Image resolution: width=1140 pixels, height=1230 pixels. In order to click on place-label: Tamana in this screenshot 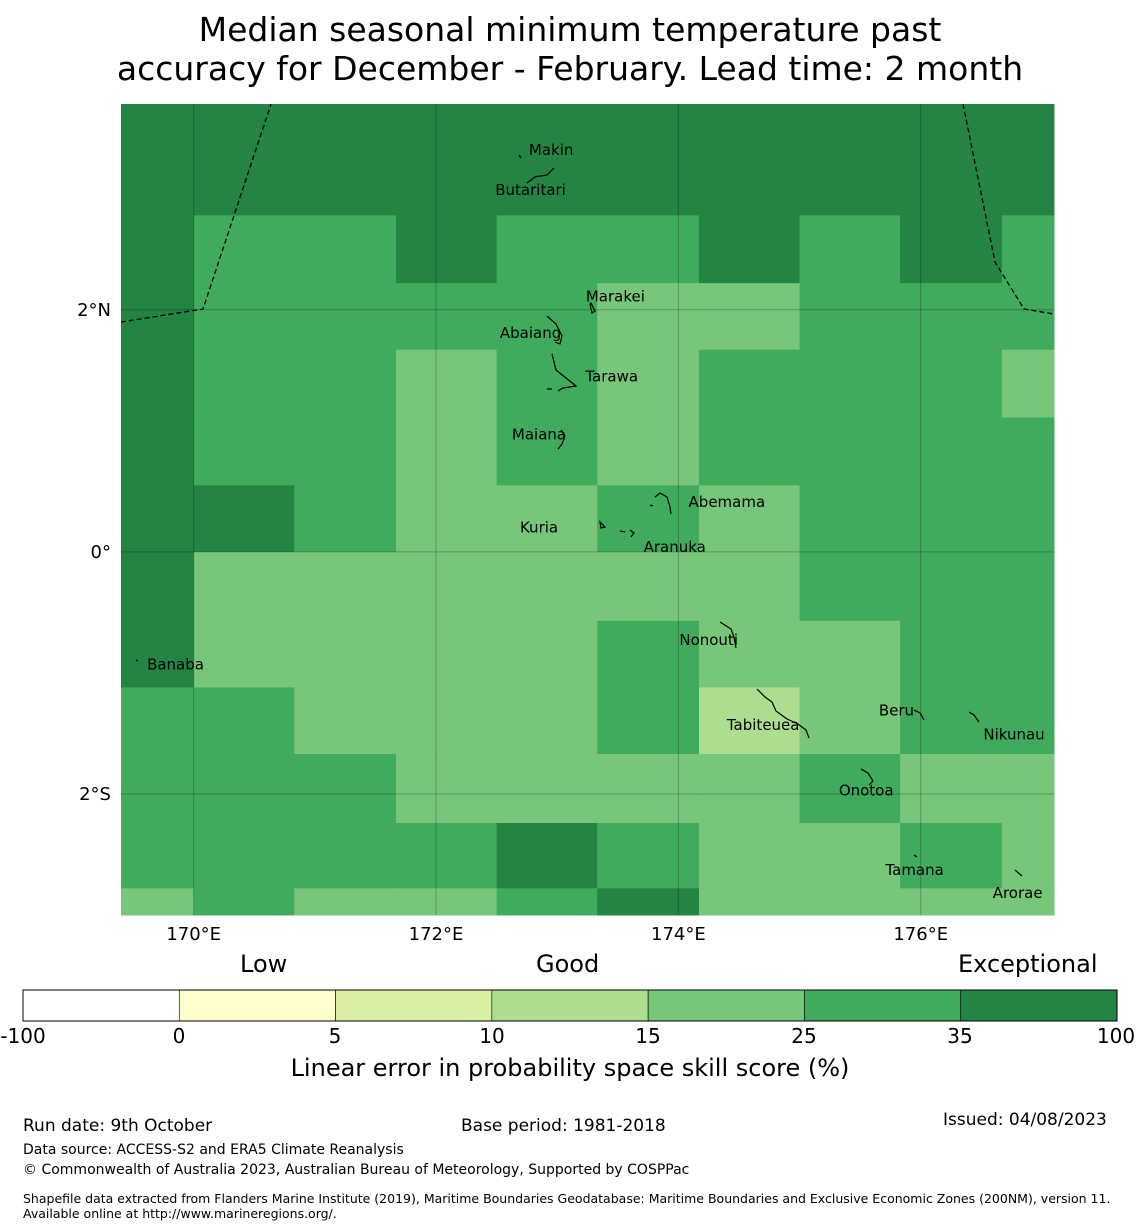, I will do `click(913, 870)`.